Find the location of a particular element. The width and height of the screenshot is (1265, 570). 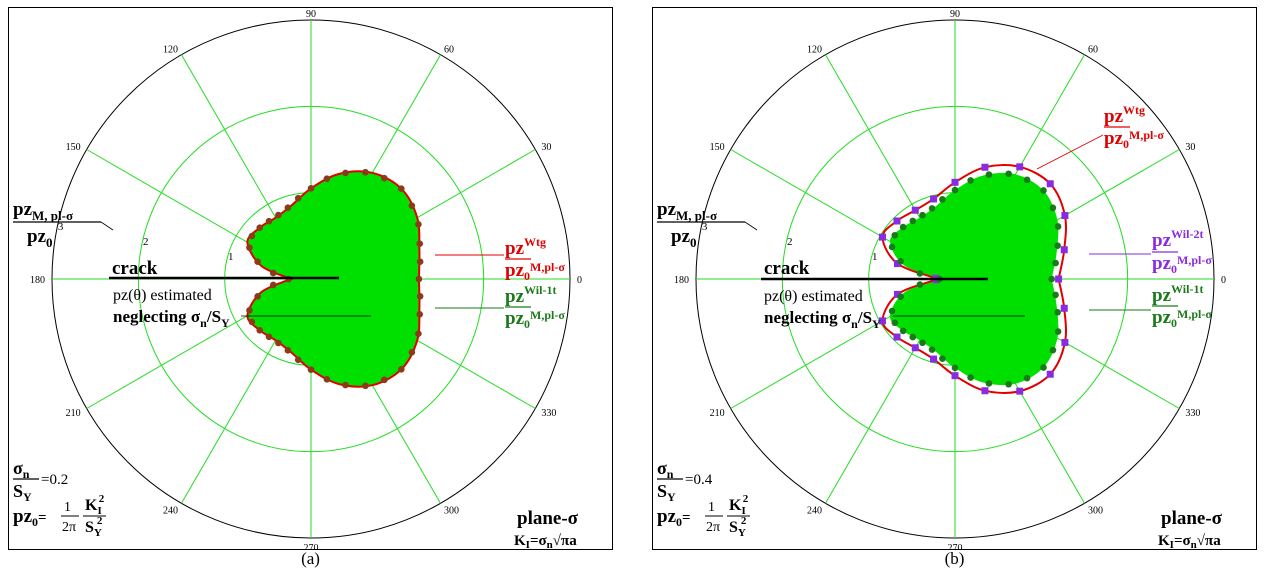

angle-tick-label: 0 is located at coordinates (579, 280).